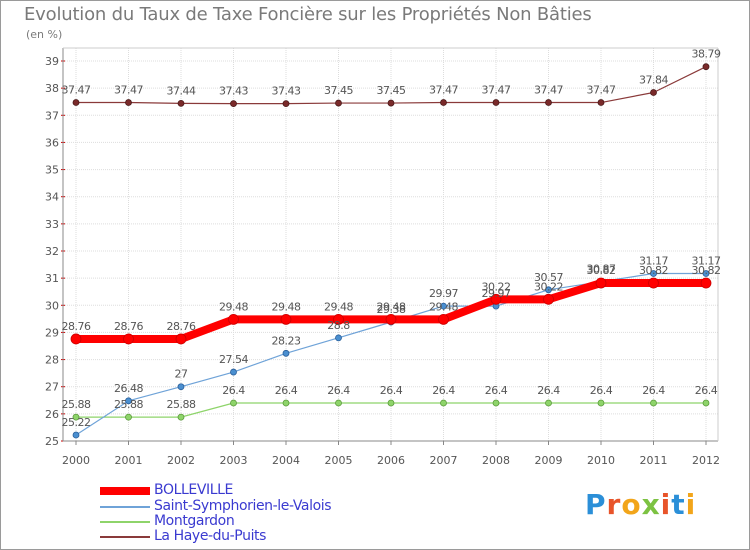  What do you see at coordinates (76, 460) in the screenshot?
I see `x-tick-label: 2000` at bounding box center [76, 460].